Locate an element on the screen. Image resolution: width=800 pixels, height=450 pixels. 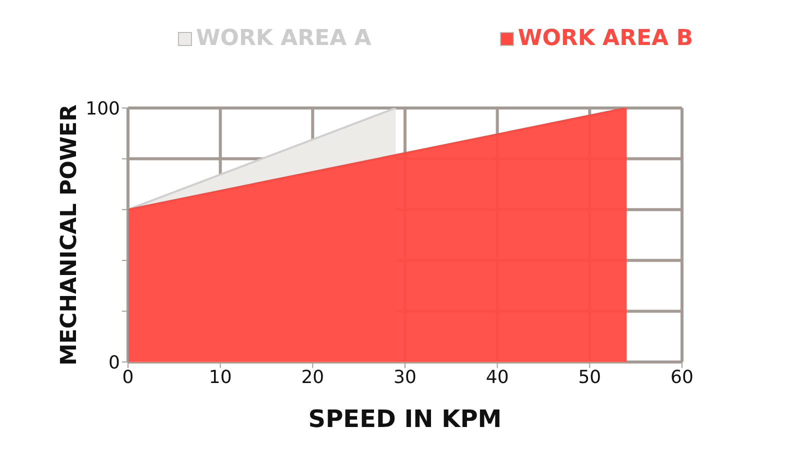
x-tick-label: 30 is located at coordinates (405, 377).